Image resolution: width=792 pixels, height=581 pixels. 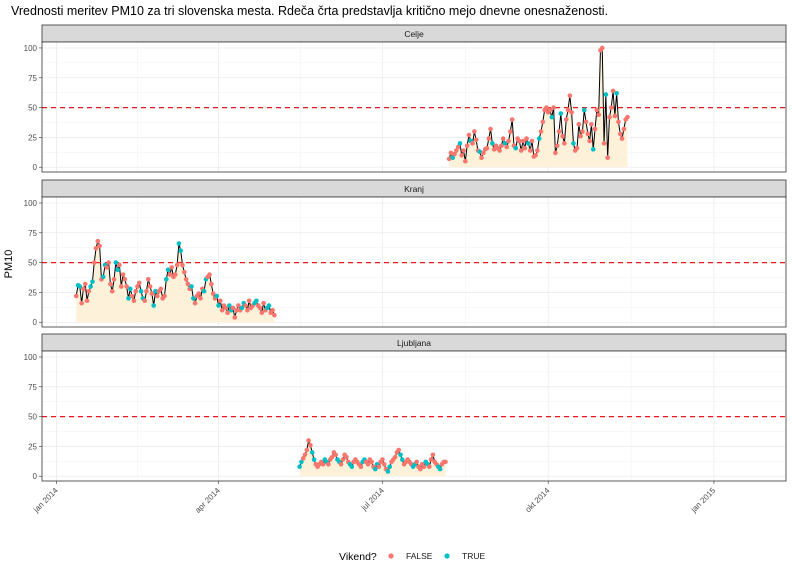 I want to click on y-tick-label: 50, so click(x=32, y=263).